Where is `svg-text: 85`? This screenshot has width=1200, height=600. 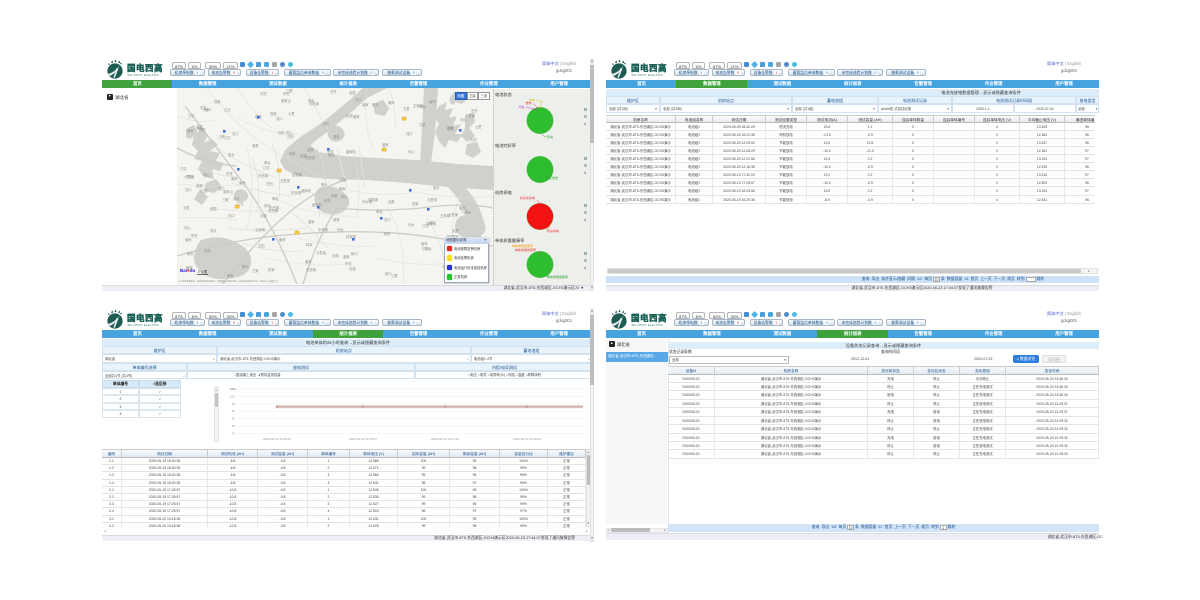
svg-text: 85 is located at coordinates (234, 419).